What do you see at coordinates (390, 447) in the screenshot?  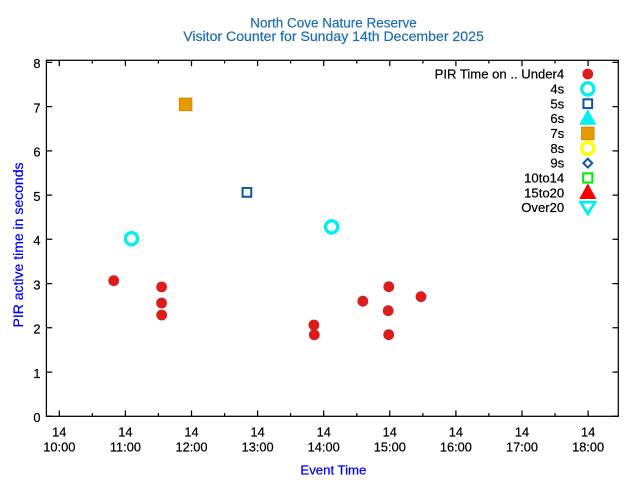 I see `svg-text: 15:00` at bounding box center [390, 447].